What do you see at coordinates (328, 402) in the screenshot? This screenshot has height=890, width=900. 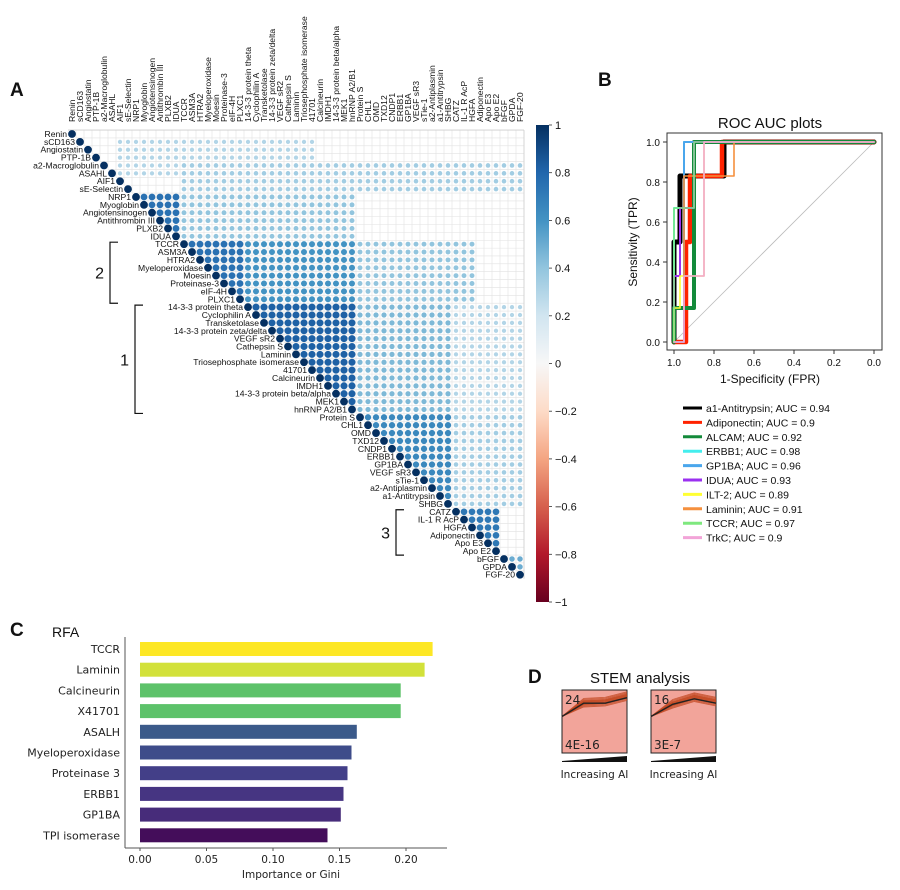 I see `row-label: MEK1` at bounding box center [328, 402].